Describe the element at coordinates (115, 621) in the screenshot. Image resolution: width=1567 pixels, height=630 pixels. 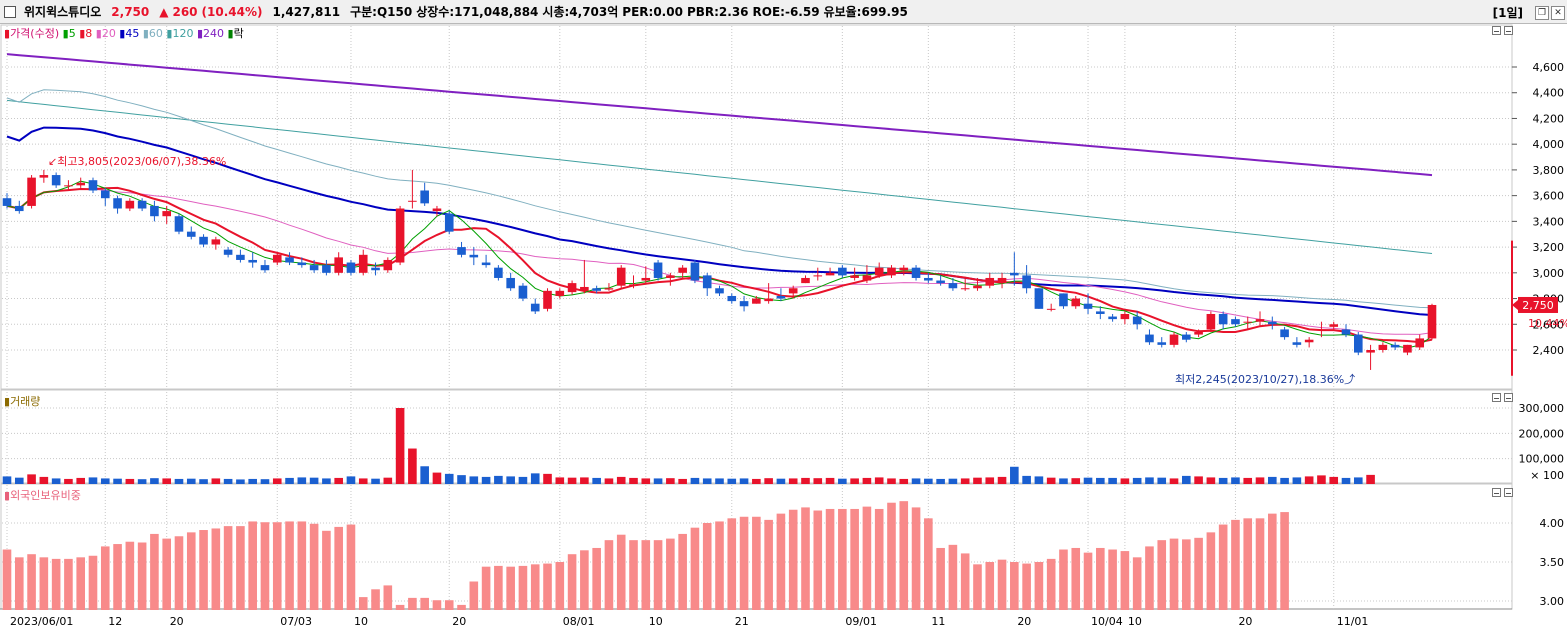
I see `date-label: 12` at that location.